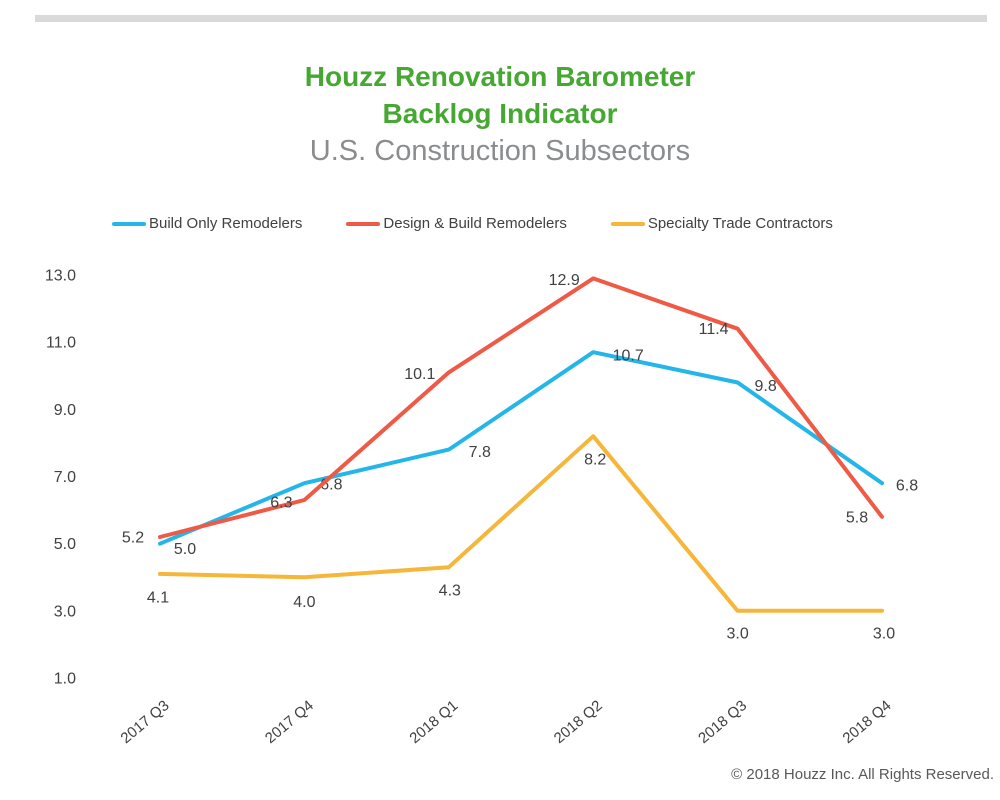  Describe the element at coordinates (133, 537) in the screenshot. I see `data-label: 5.2` at that location.